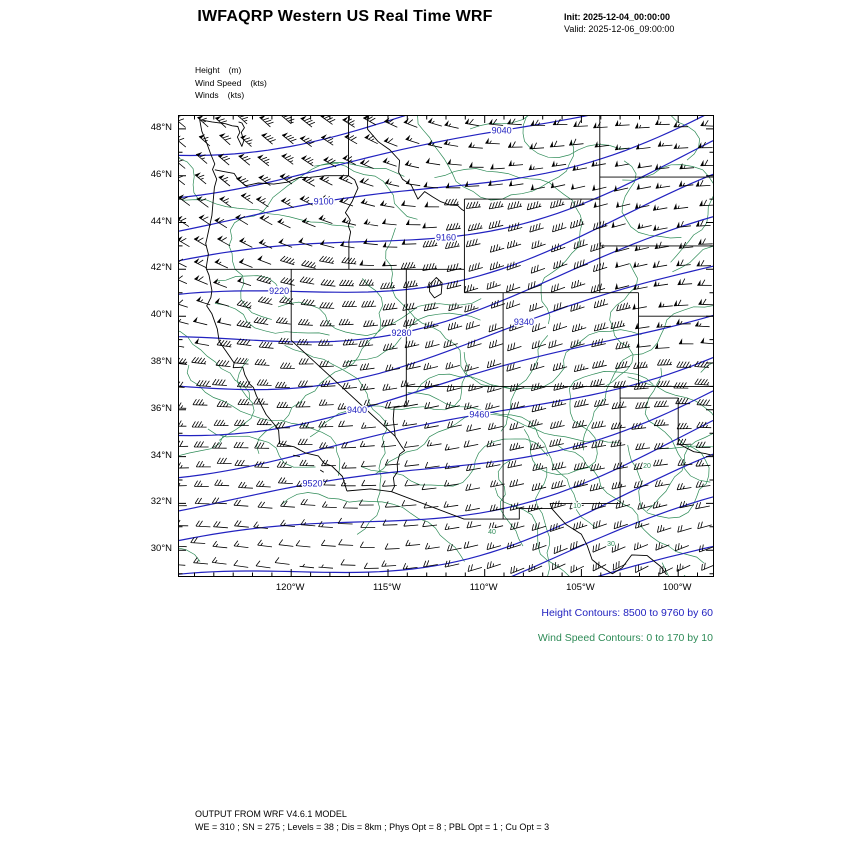 The height and width of the screenshot is (850, 850). Describe the element at coordinates (483, 587) in the screenshot. I see `x-axis-tick-label: 110°W` at that location.